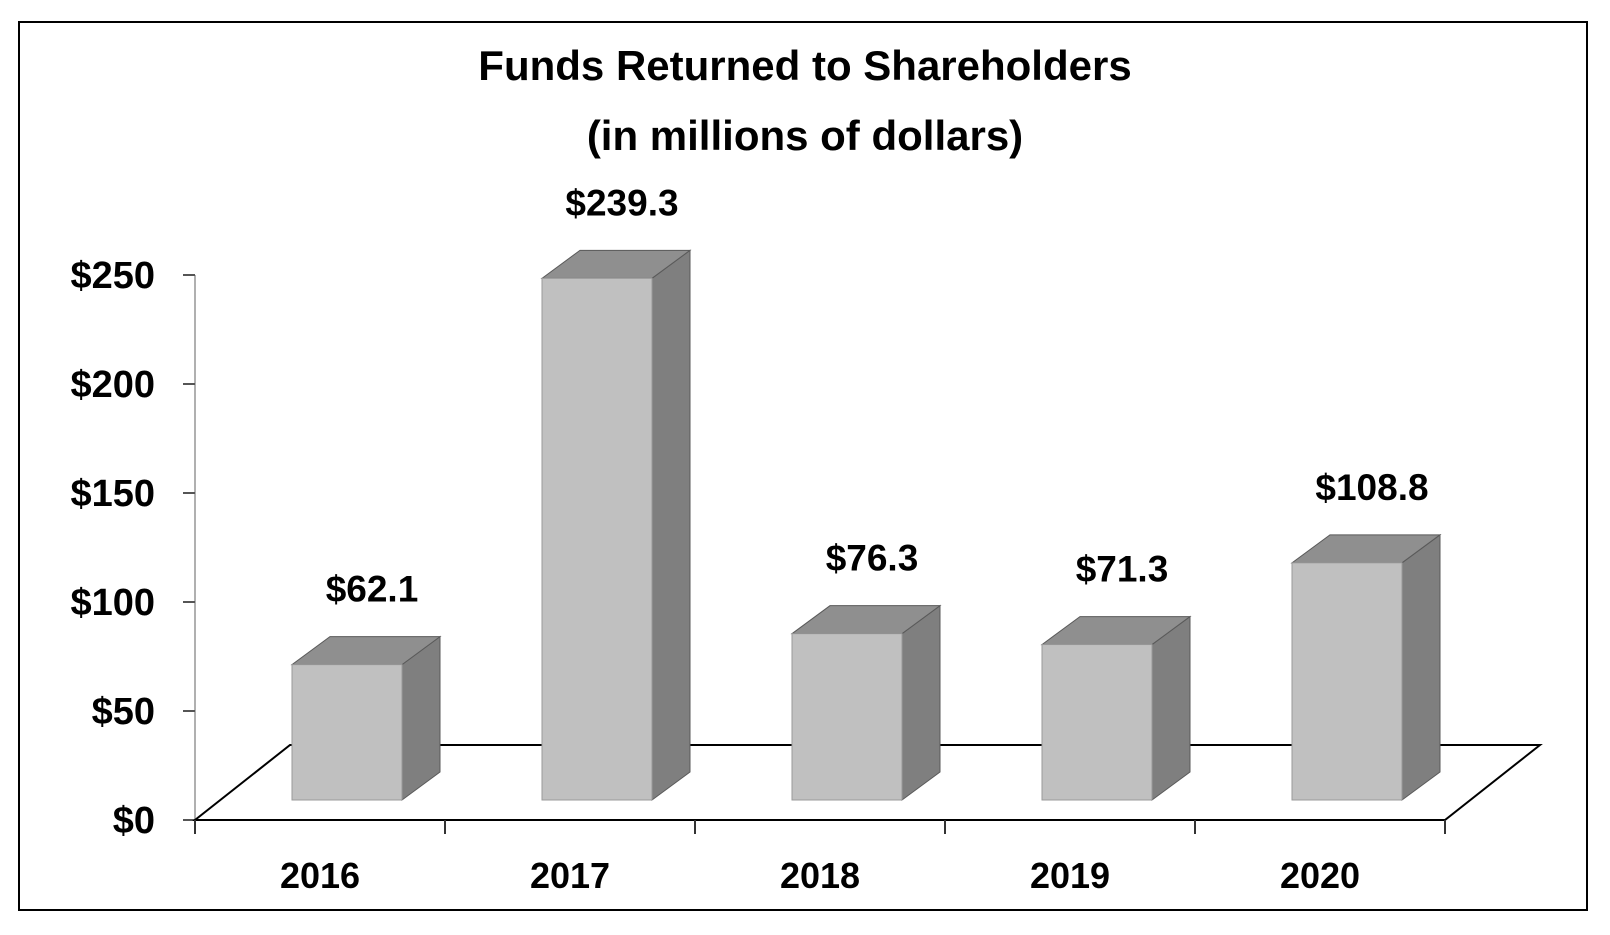 The image size is (1610, 935). Describe the element at coordinates (570, 875) in the screenshot. I see `x-tick-label: 2017` at that location.